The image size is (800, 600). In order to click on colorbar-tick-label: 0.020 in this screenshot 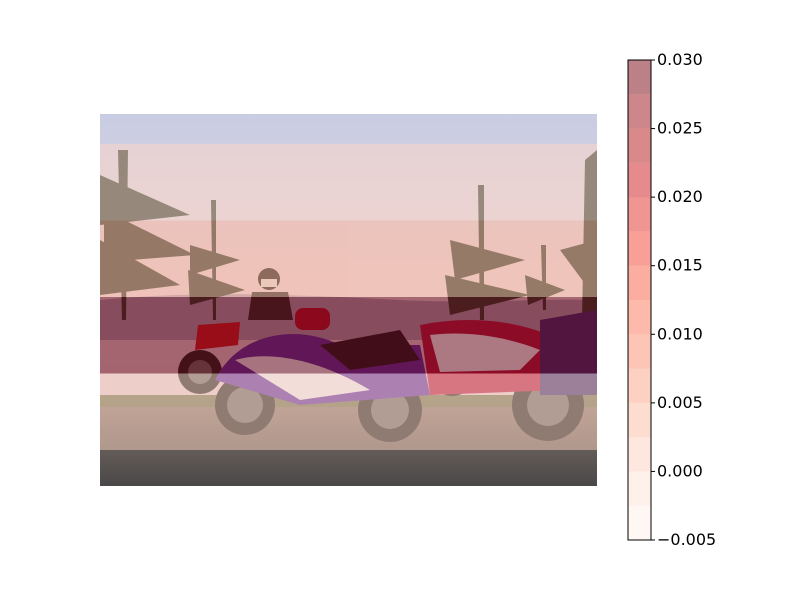, I will do `click(680, 196)`.